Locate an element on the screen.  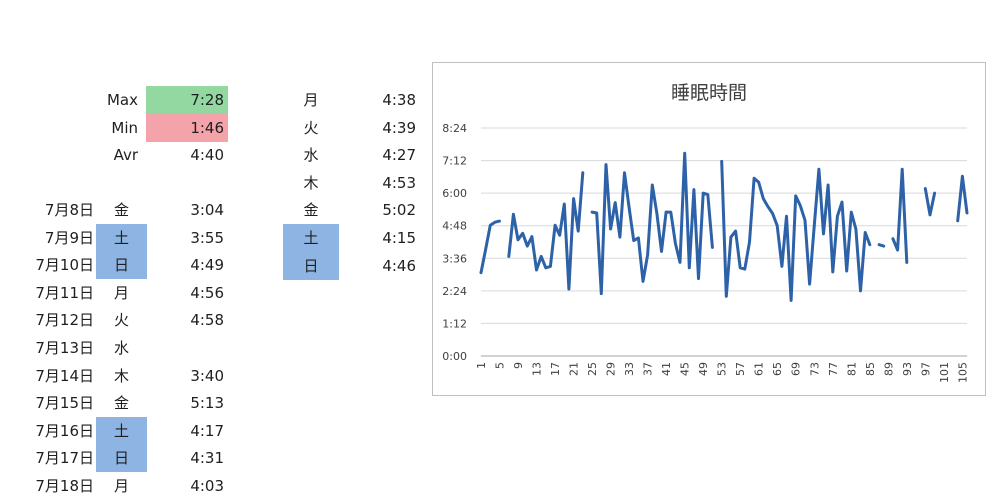
x-tick-label-13: 53 is located at coordinates (722, 369).